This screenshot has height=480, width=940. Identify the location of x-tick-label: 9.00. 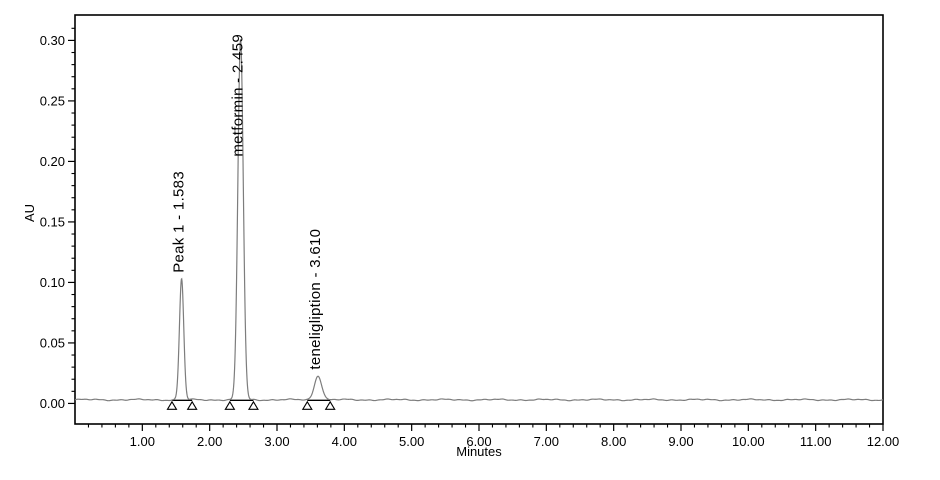
(680, 441).